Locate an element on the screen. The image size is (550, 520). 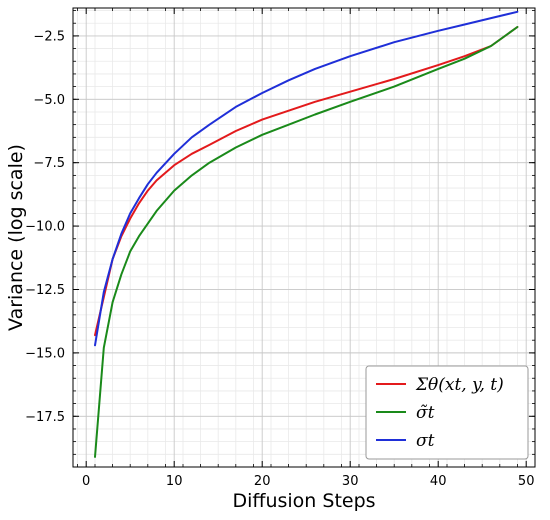
y-tick-label: −17.5 is located at coordinates (45, 417).